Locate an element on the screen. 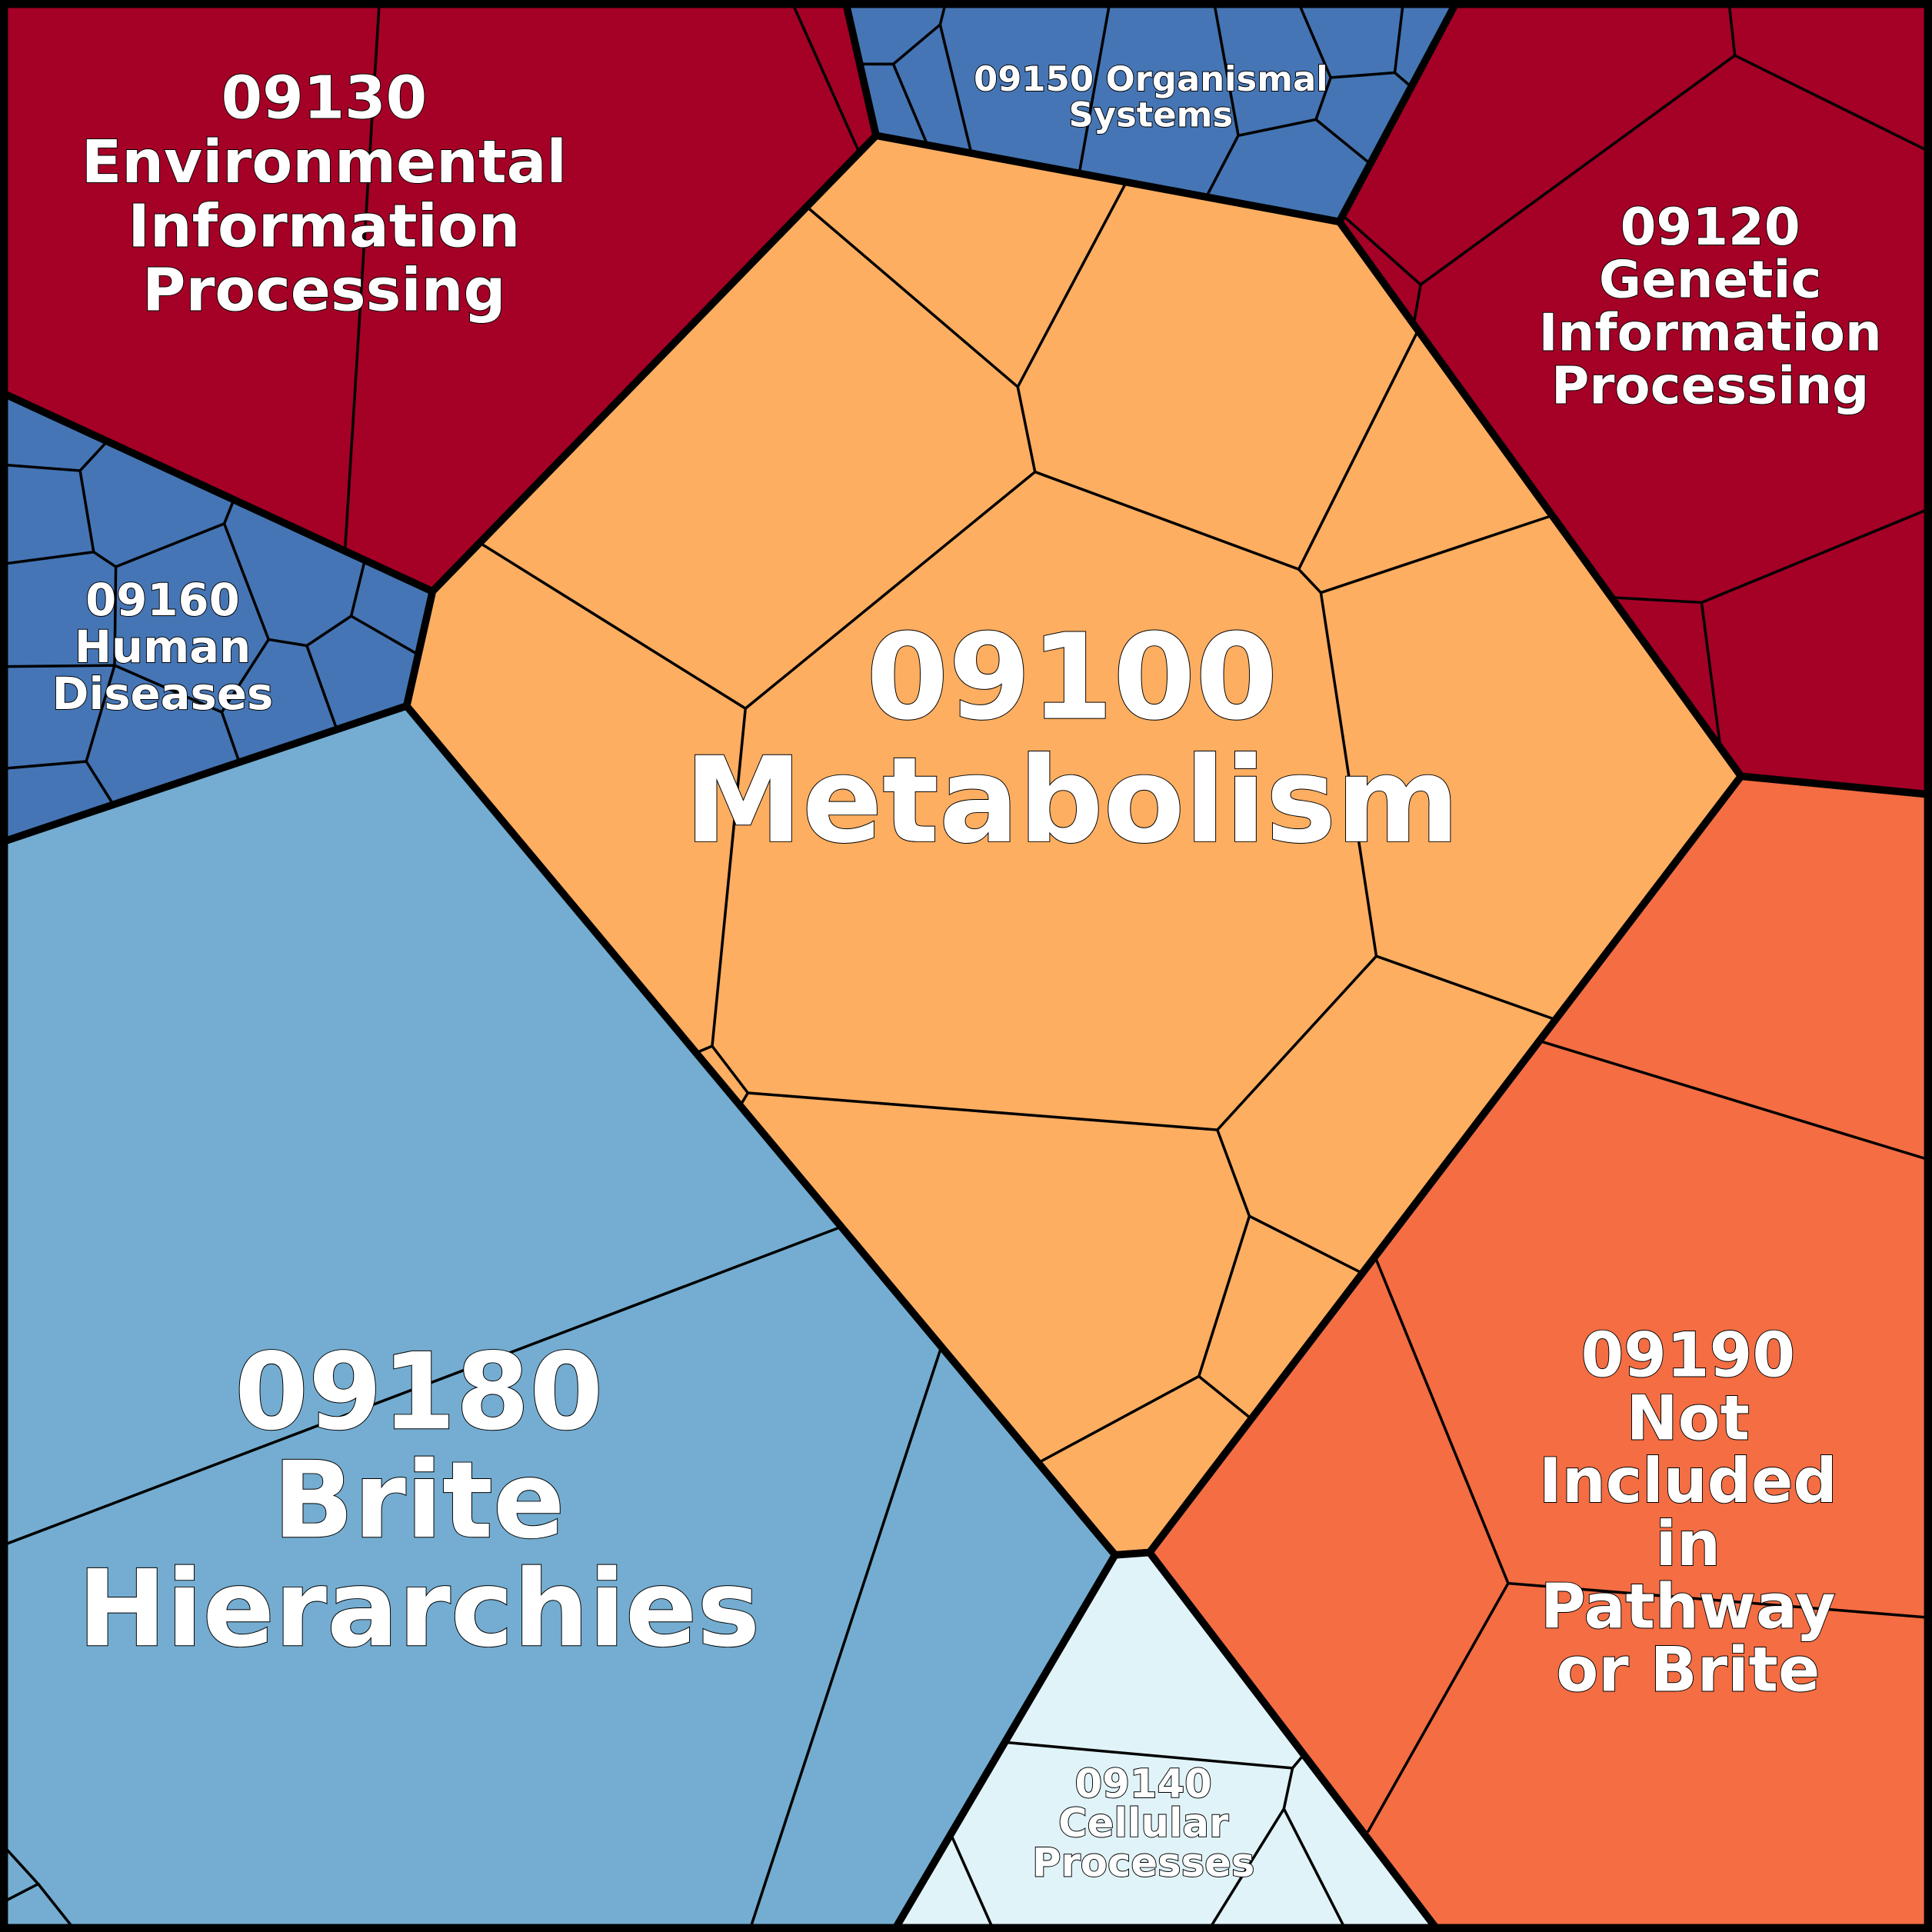 Image resolution: width=1932 pixels, height=1932 pixels. label-line: 09180 is located at coordinates (419, 1392).